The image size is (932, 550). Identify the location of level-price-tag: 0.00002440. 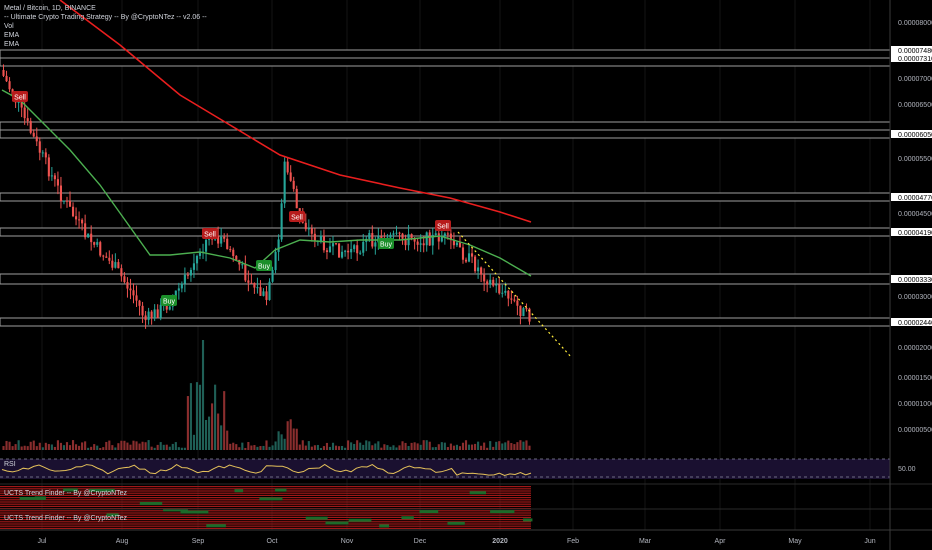
(911, 322).